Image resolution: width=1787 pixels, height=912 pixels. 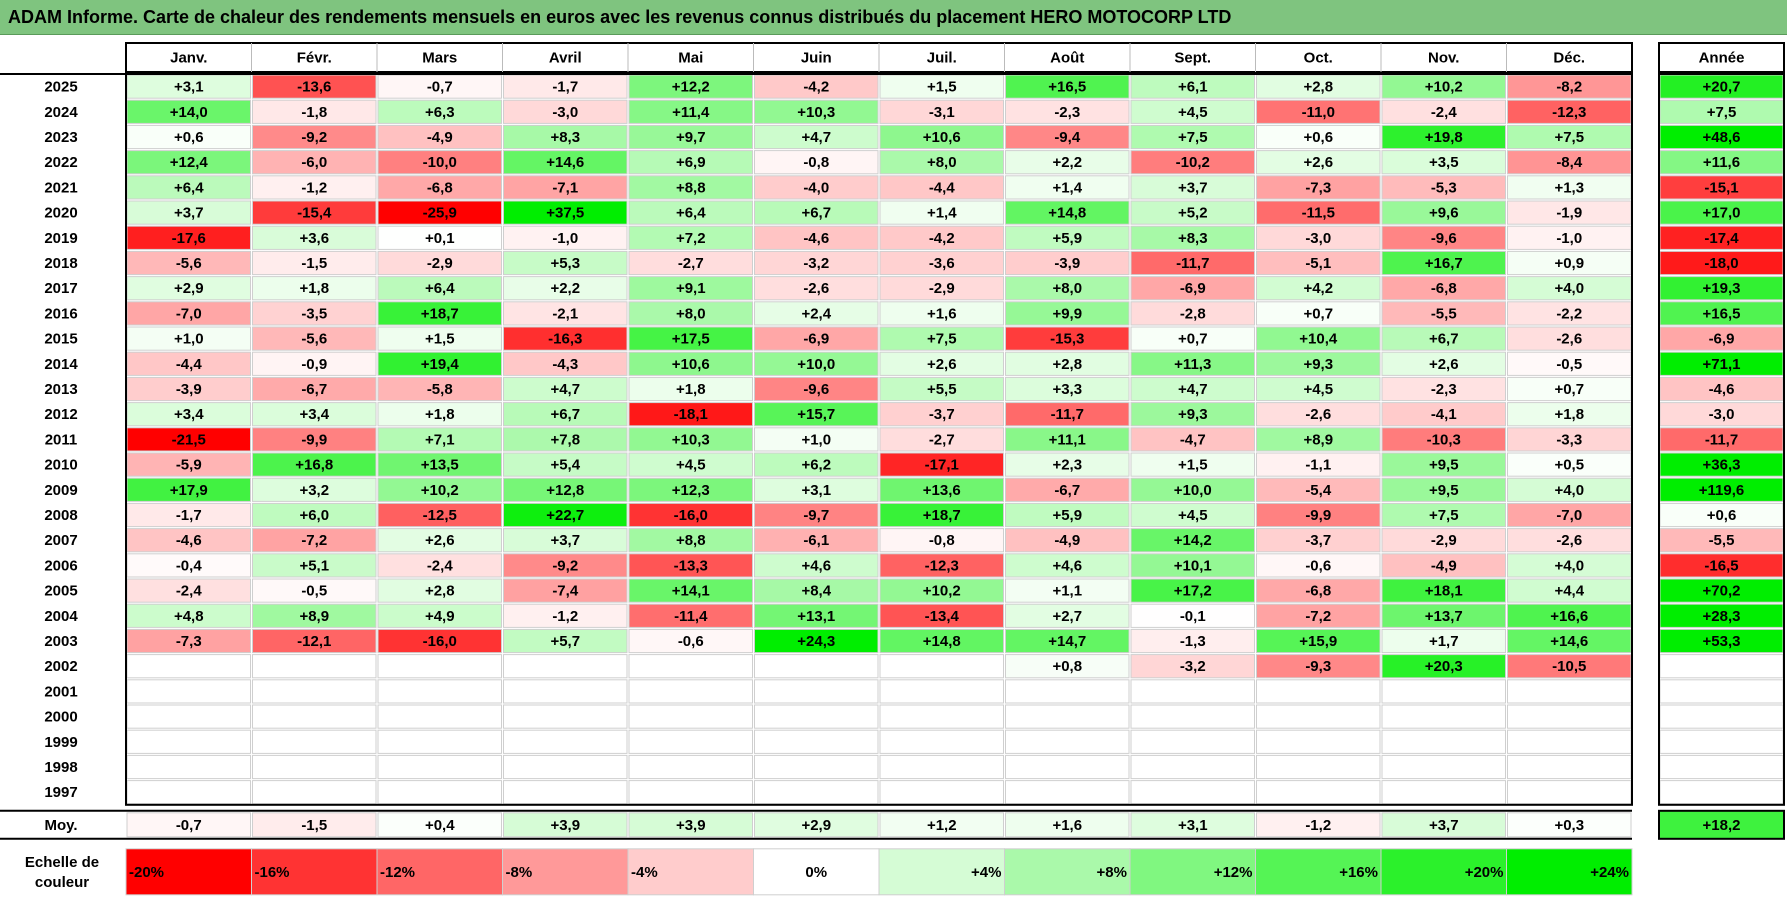 What do you see at coordinates (314, 87) in the screenshot?
I see `cell-value: -13,6` at bounding box center [314, 87].